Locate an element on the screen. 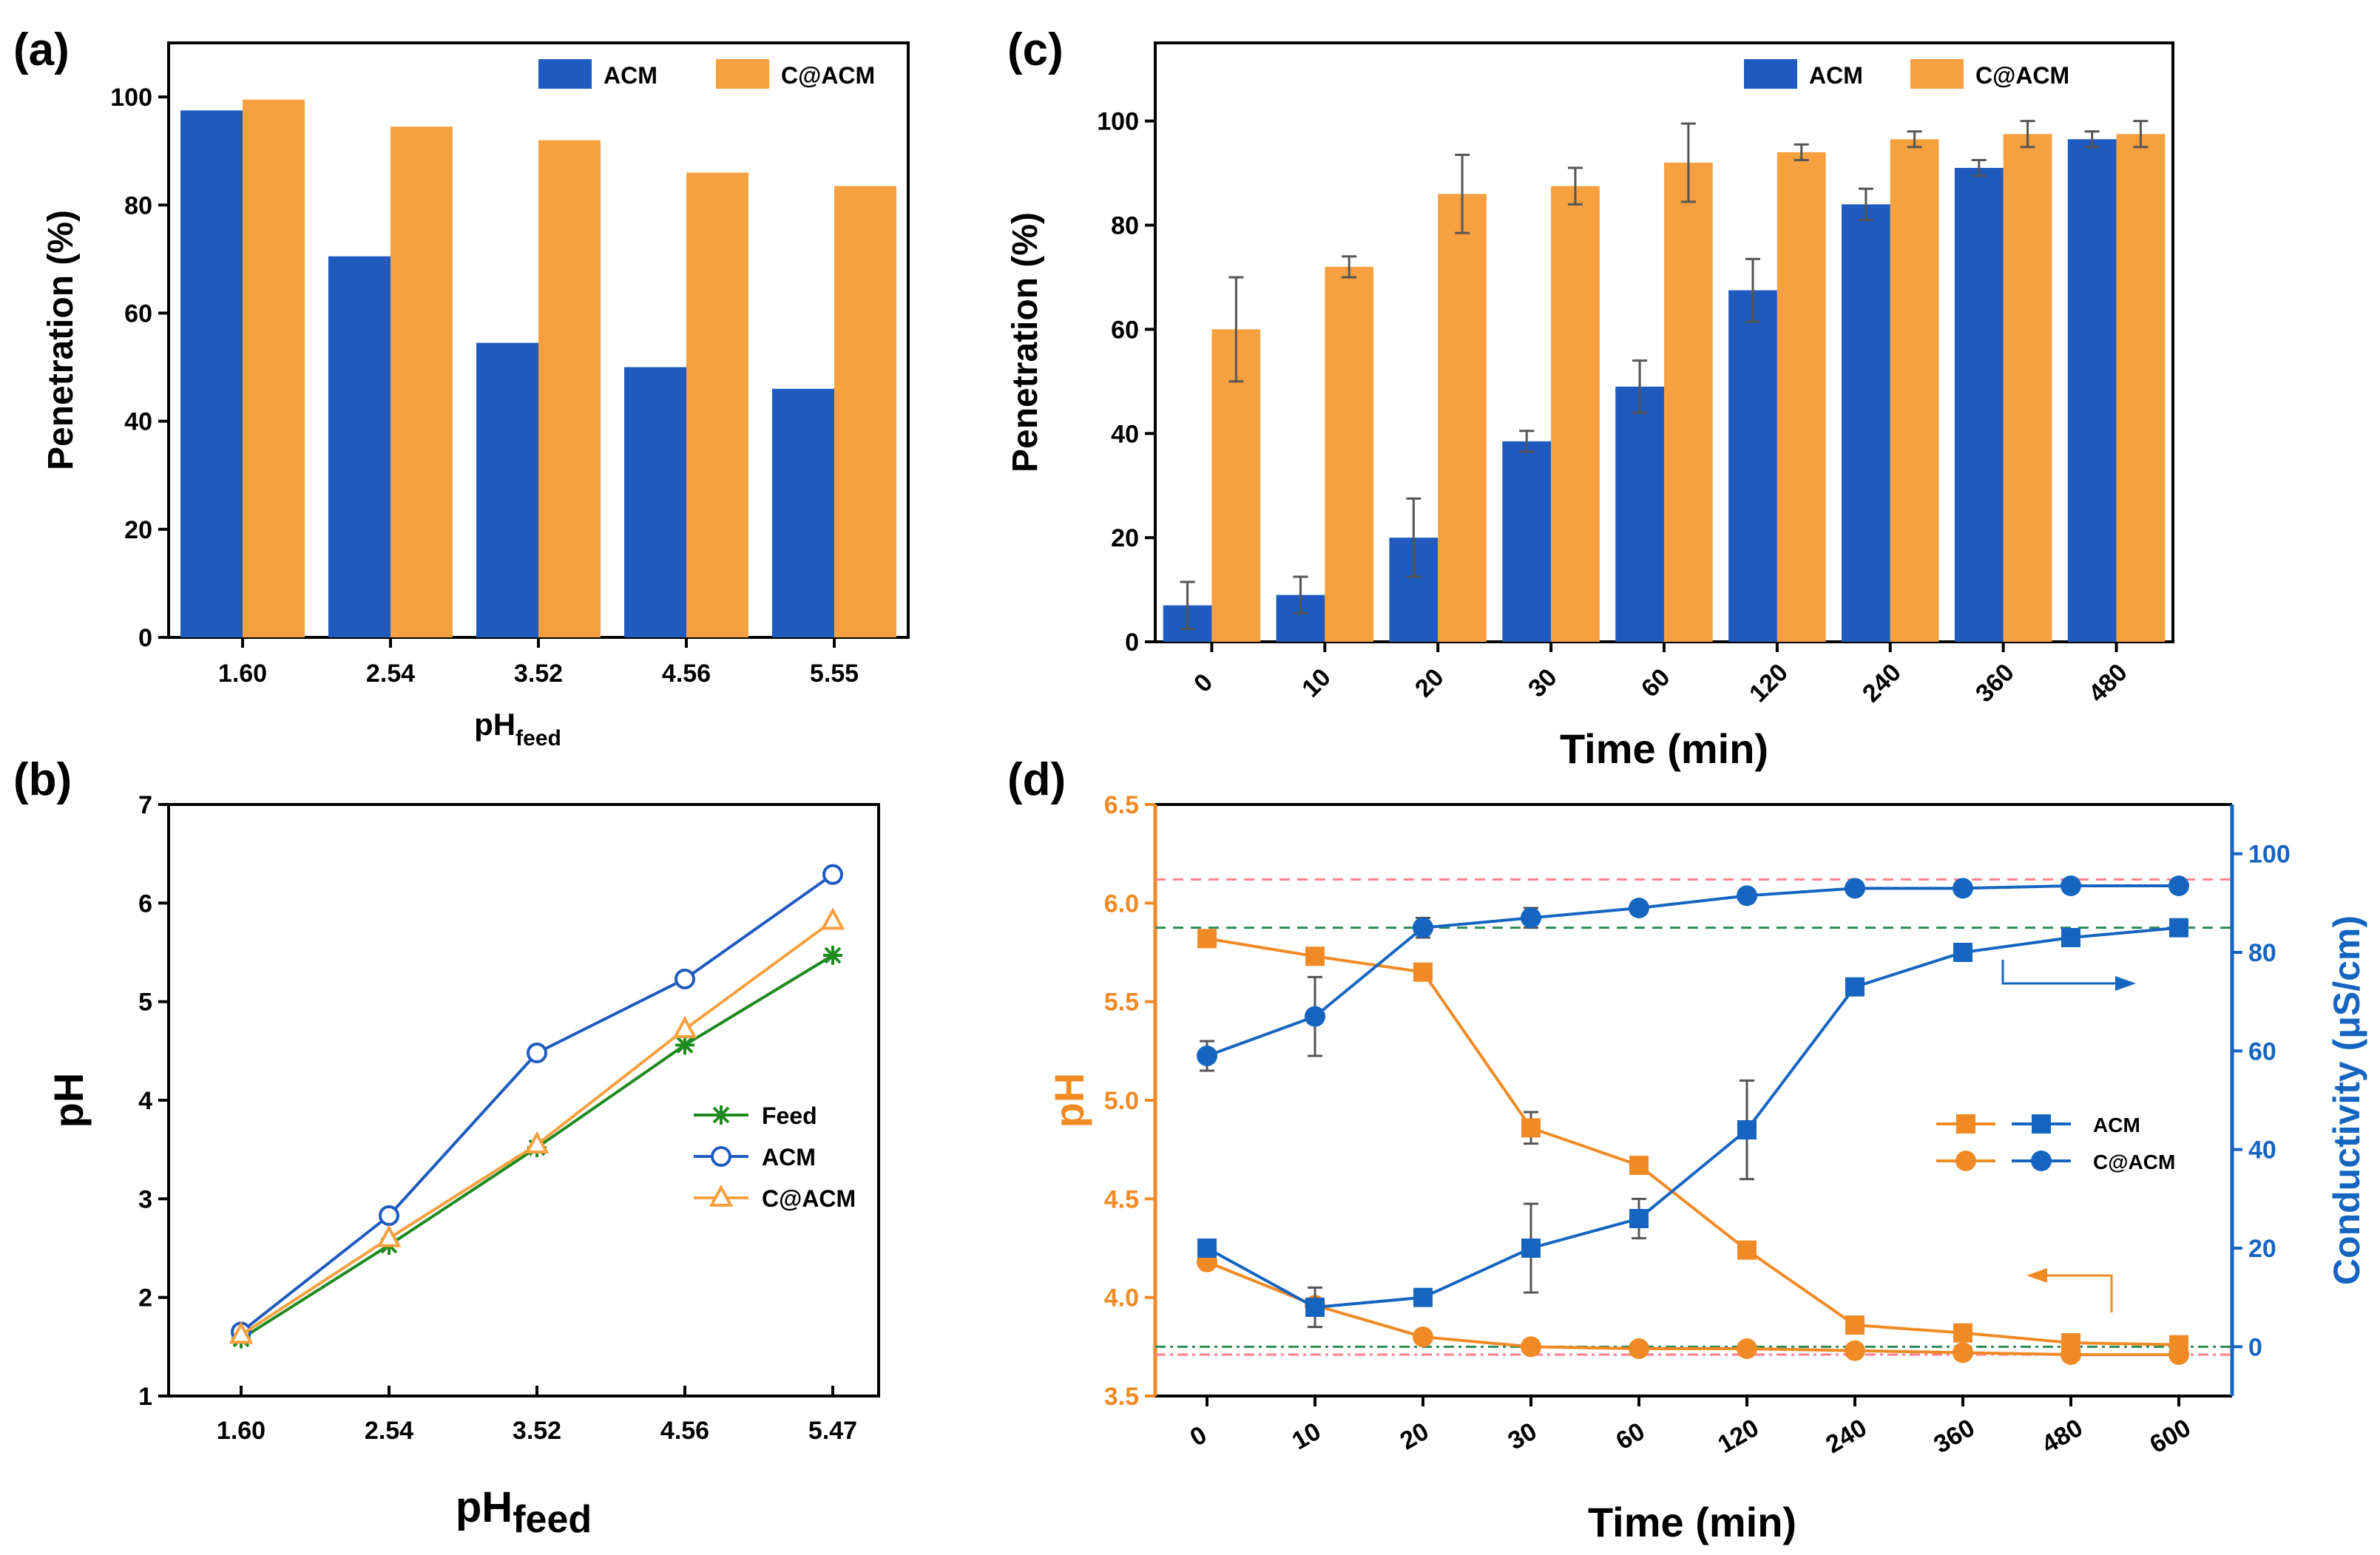  panel-a-label: (a) is located at coordinates (41, 49).